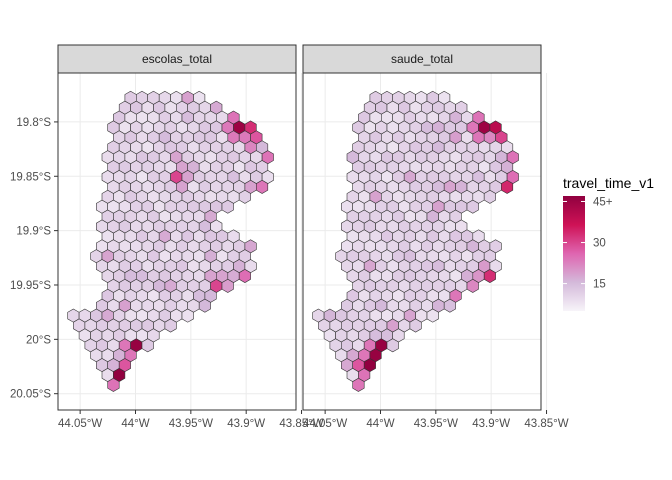 The image size is (672, 480). I want to click on facet-strip-label: escolas_total, so click(177, 59).